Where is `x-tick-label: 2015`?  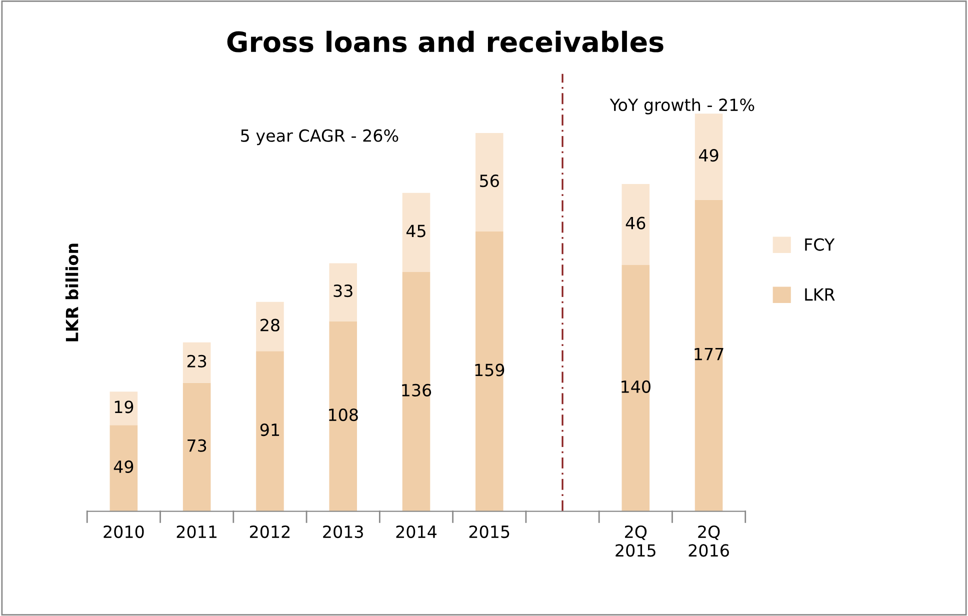
x-tick-label: 2015 is located at coordinates (489, 531).